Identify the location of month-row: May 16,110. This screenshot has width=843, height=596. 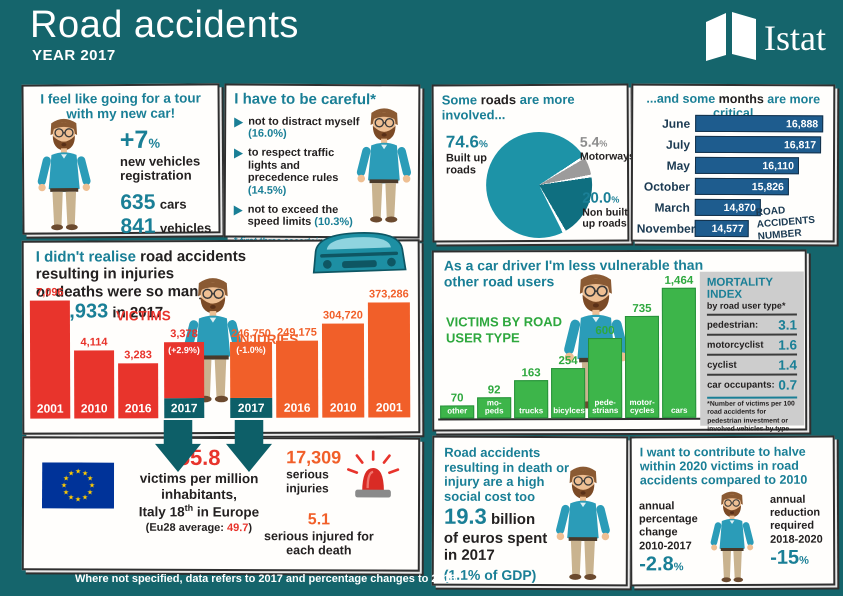
(735, 166).